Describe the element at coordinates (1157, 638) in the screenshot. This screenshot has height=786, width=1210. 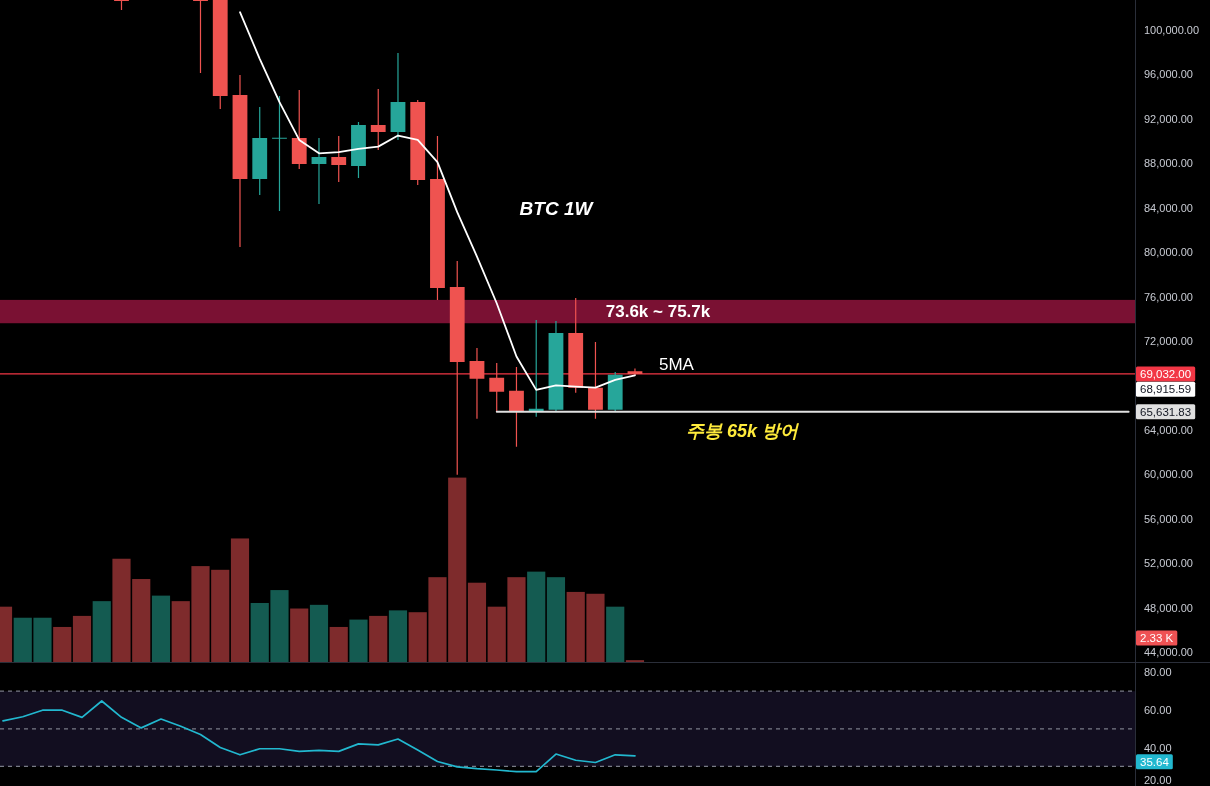
I see `text: 2.33 K` at that location.